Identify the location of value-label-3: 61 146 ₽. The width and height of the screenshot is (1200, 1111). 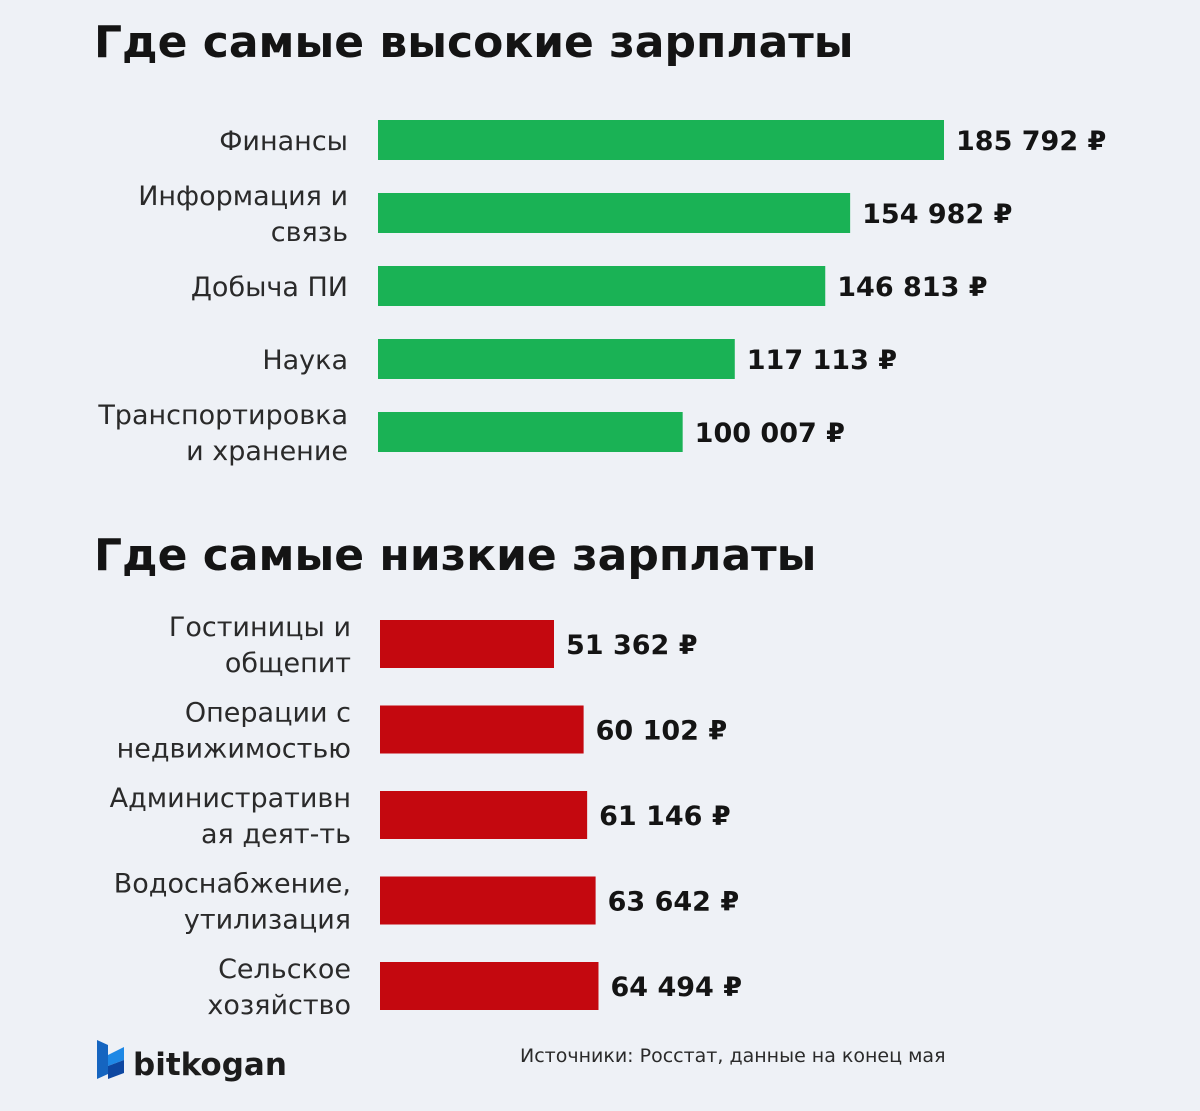
(665, 816).